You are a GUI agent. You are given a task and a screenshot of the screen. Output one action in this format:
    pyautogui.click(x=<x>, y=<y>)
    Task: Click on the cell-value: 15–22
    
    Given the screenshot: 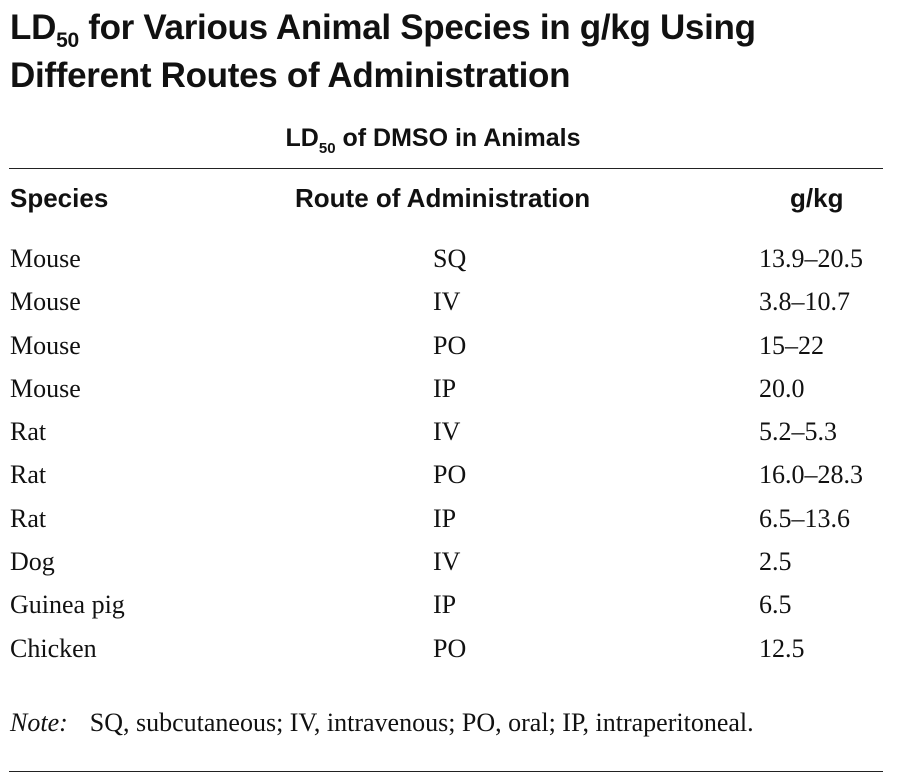 What is the action you would take?
    pyautogui.click(x=791, y=345)
    